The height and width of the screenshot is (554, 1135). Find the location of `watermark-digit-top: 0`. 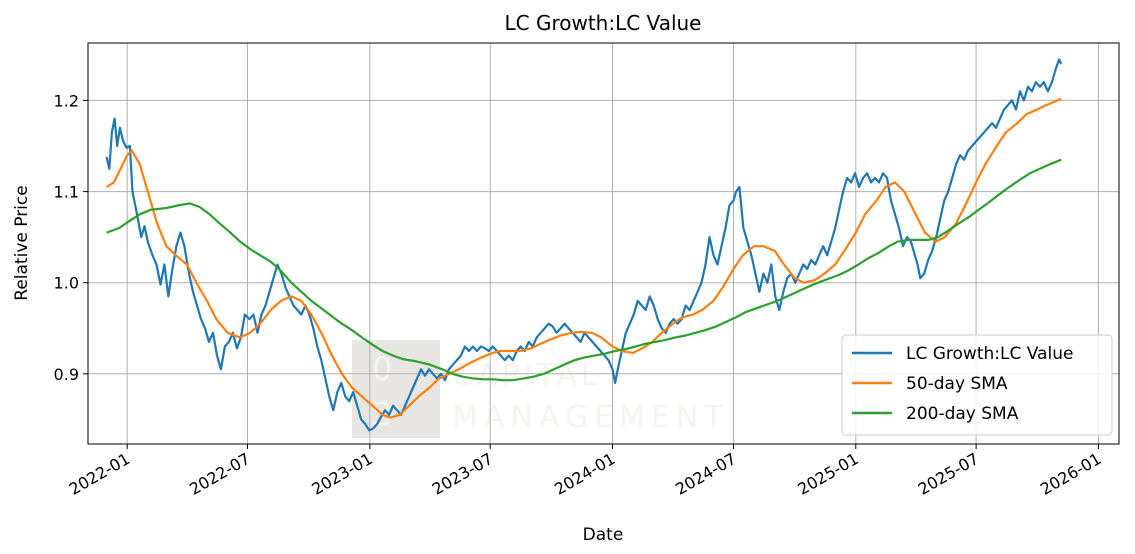

watermark-digit-top: 0 is located at coordinates (382, 369).